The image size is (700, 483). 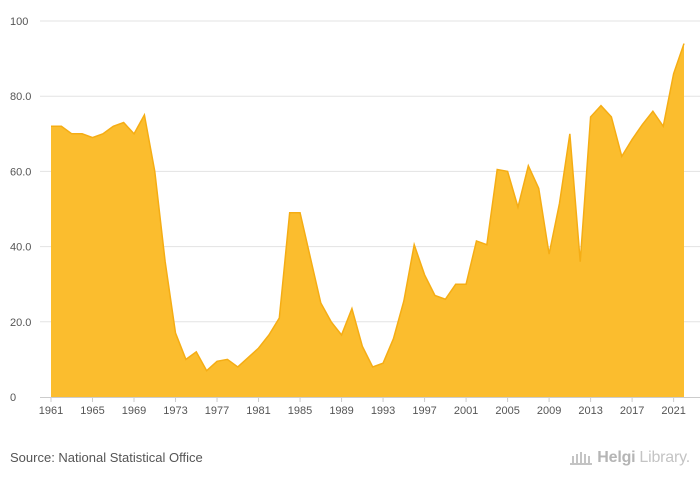 I want to click on x-tick-label: 1977, so click(x=217, y=411).